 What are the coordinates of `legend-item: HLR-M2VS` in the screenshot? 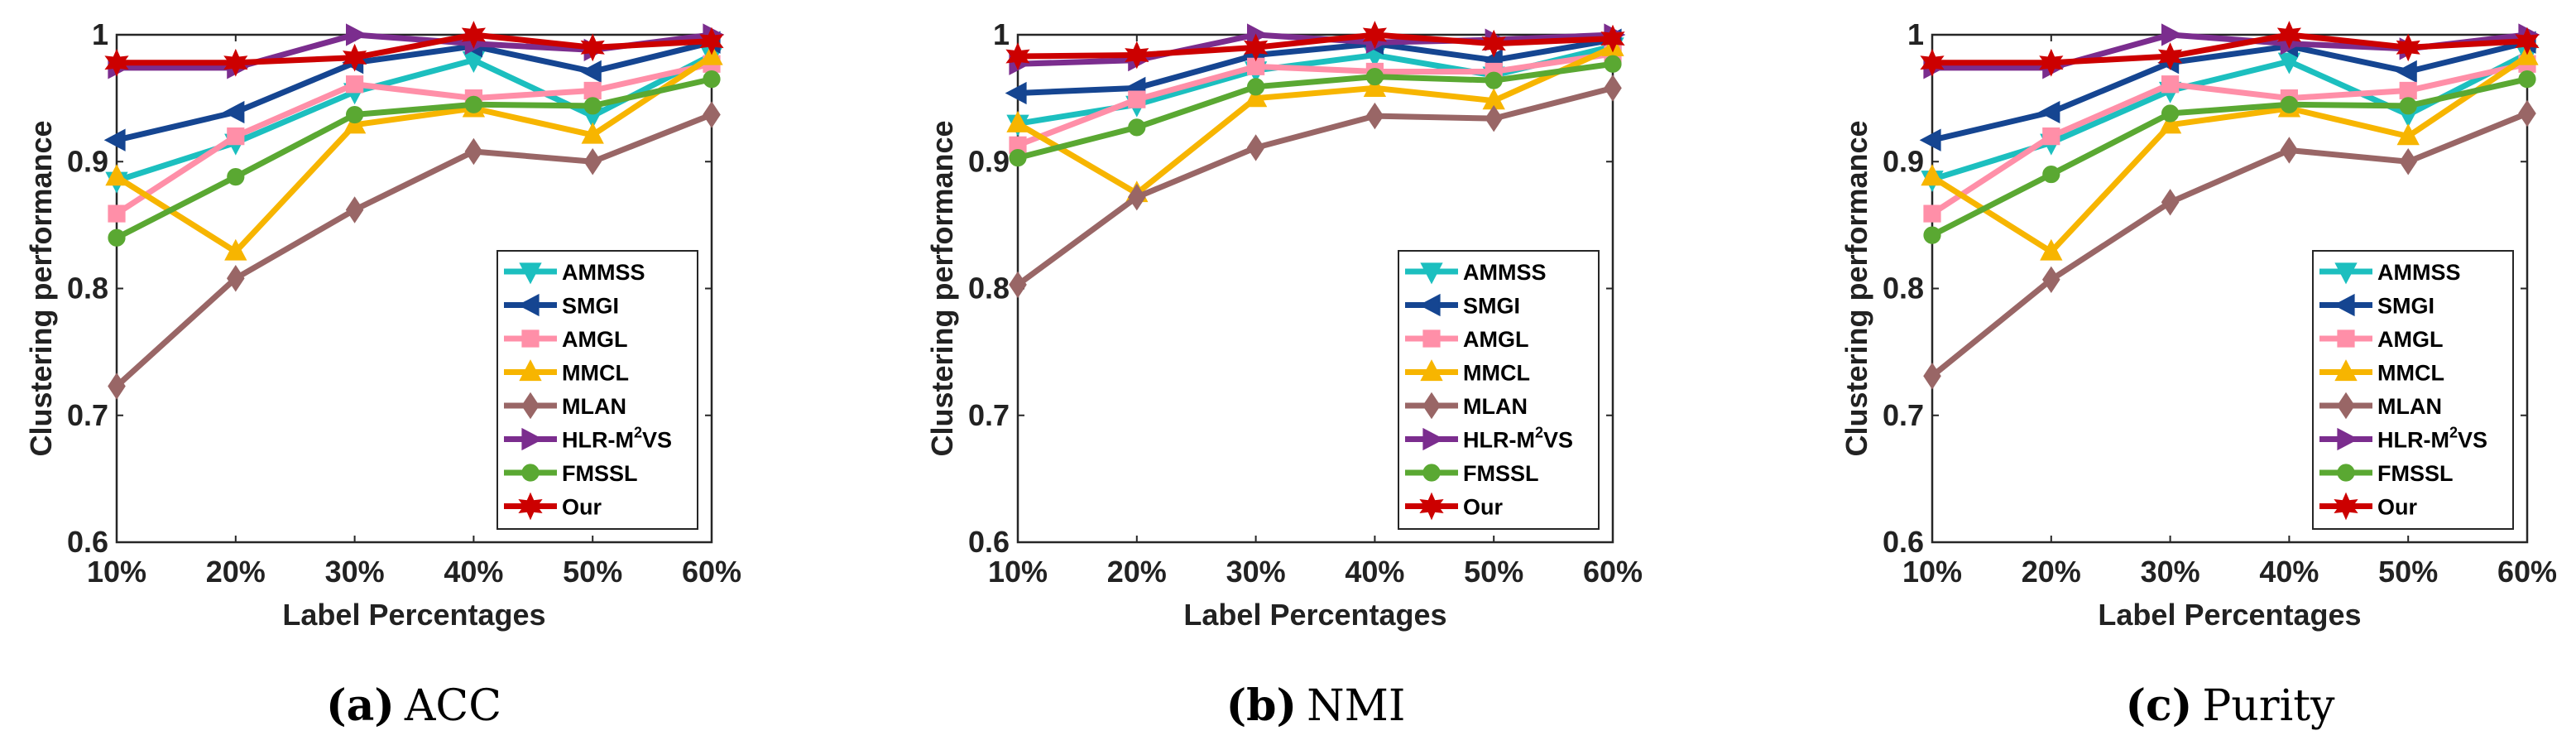 It's located at (588, 439).